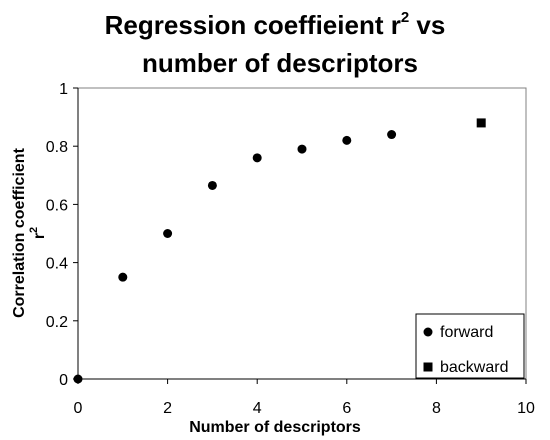  Describe the element at coordinates (57, 205) in the screenshot. I see `y-tick-label: 0.6` at that location.